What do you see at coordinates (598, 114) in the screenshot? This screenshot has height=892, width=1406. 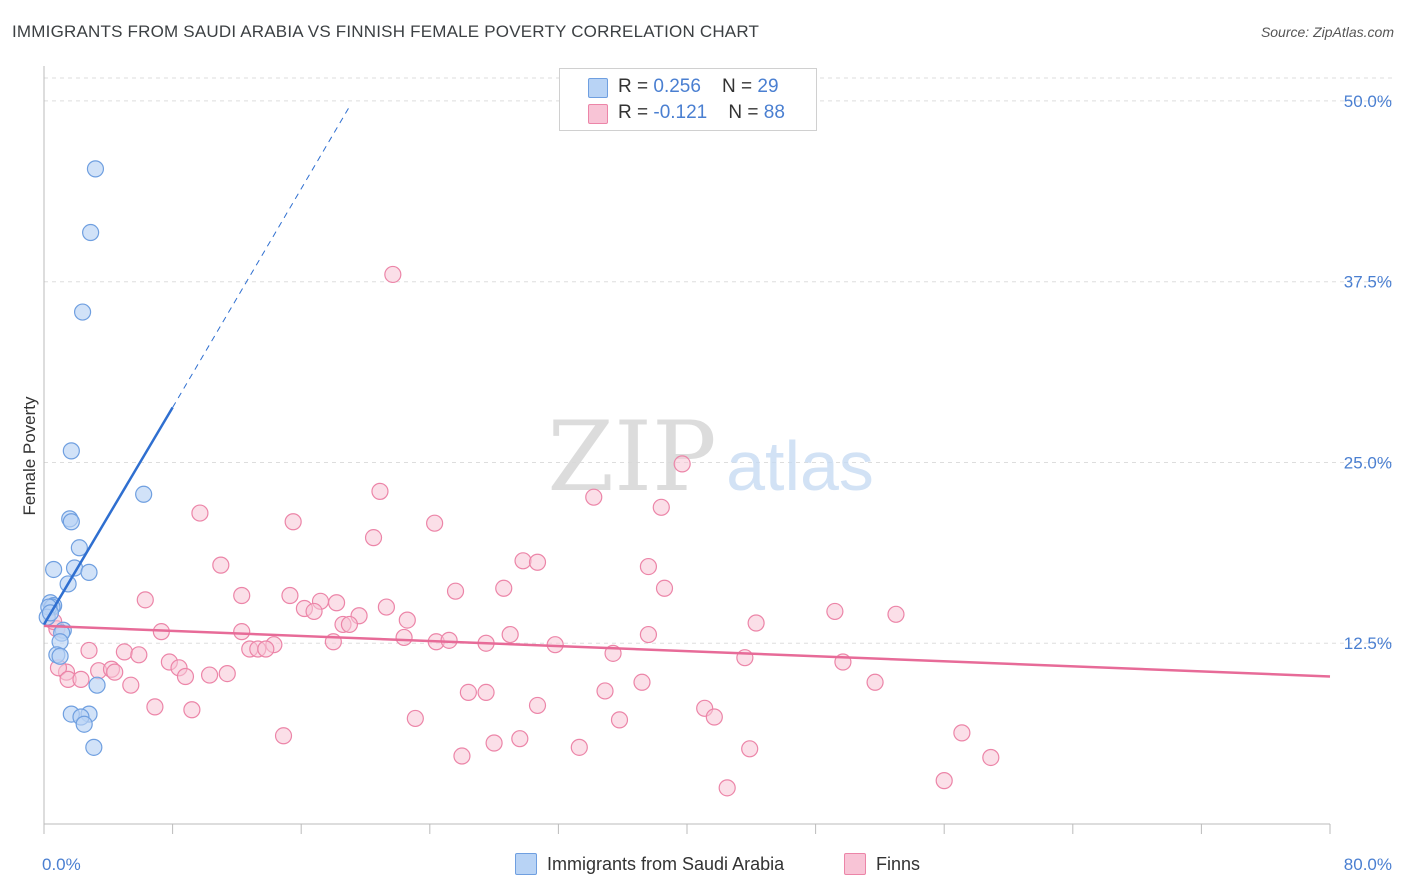 I see `legend-swatch-pink` at bounding box center [598, 114].